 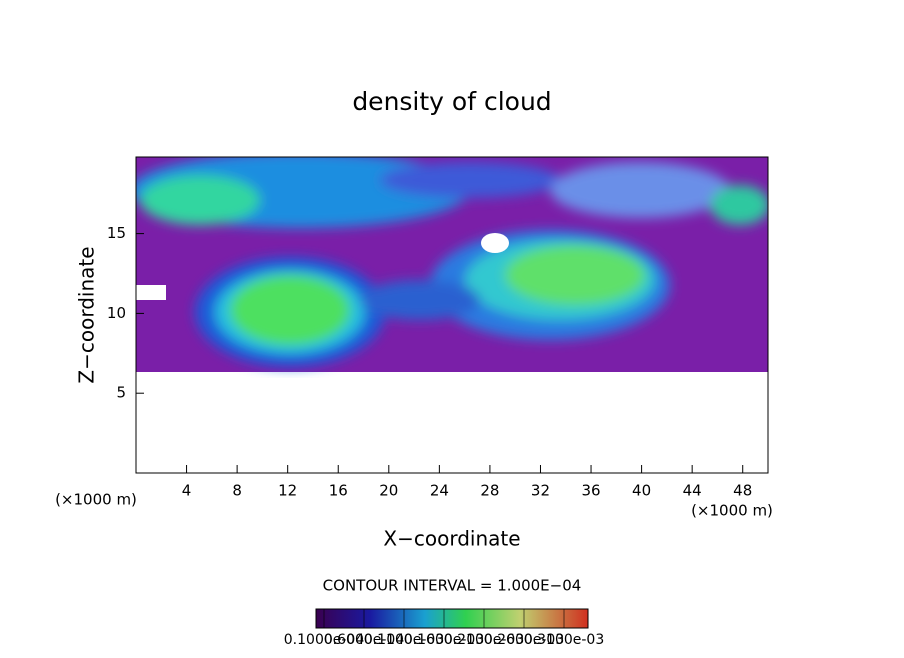 What do you see at coordinates (540, 491) in the screenshot?
I see `x-tick-label: 32` at bounding box center [540, 491].